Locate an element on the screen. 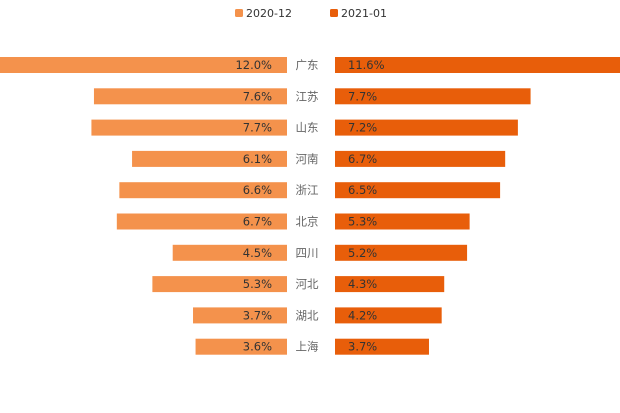 Image resolution: width=620 pixels, height=413 pixels. category-label: 北京 is located at coordinates (307, 222).